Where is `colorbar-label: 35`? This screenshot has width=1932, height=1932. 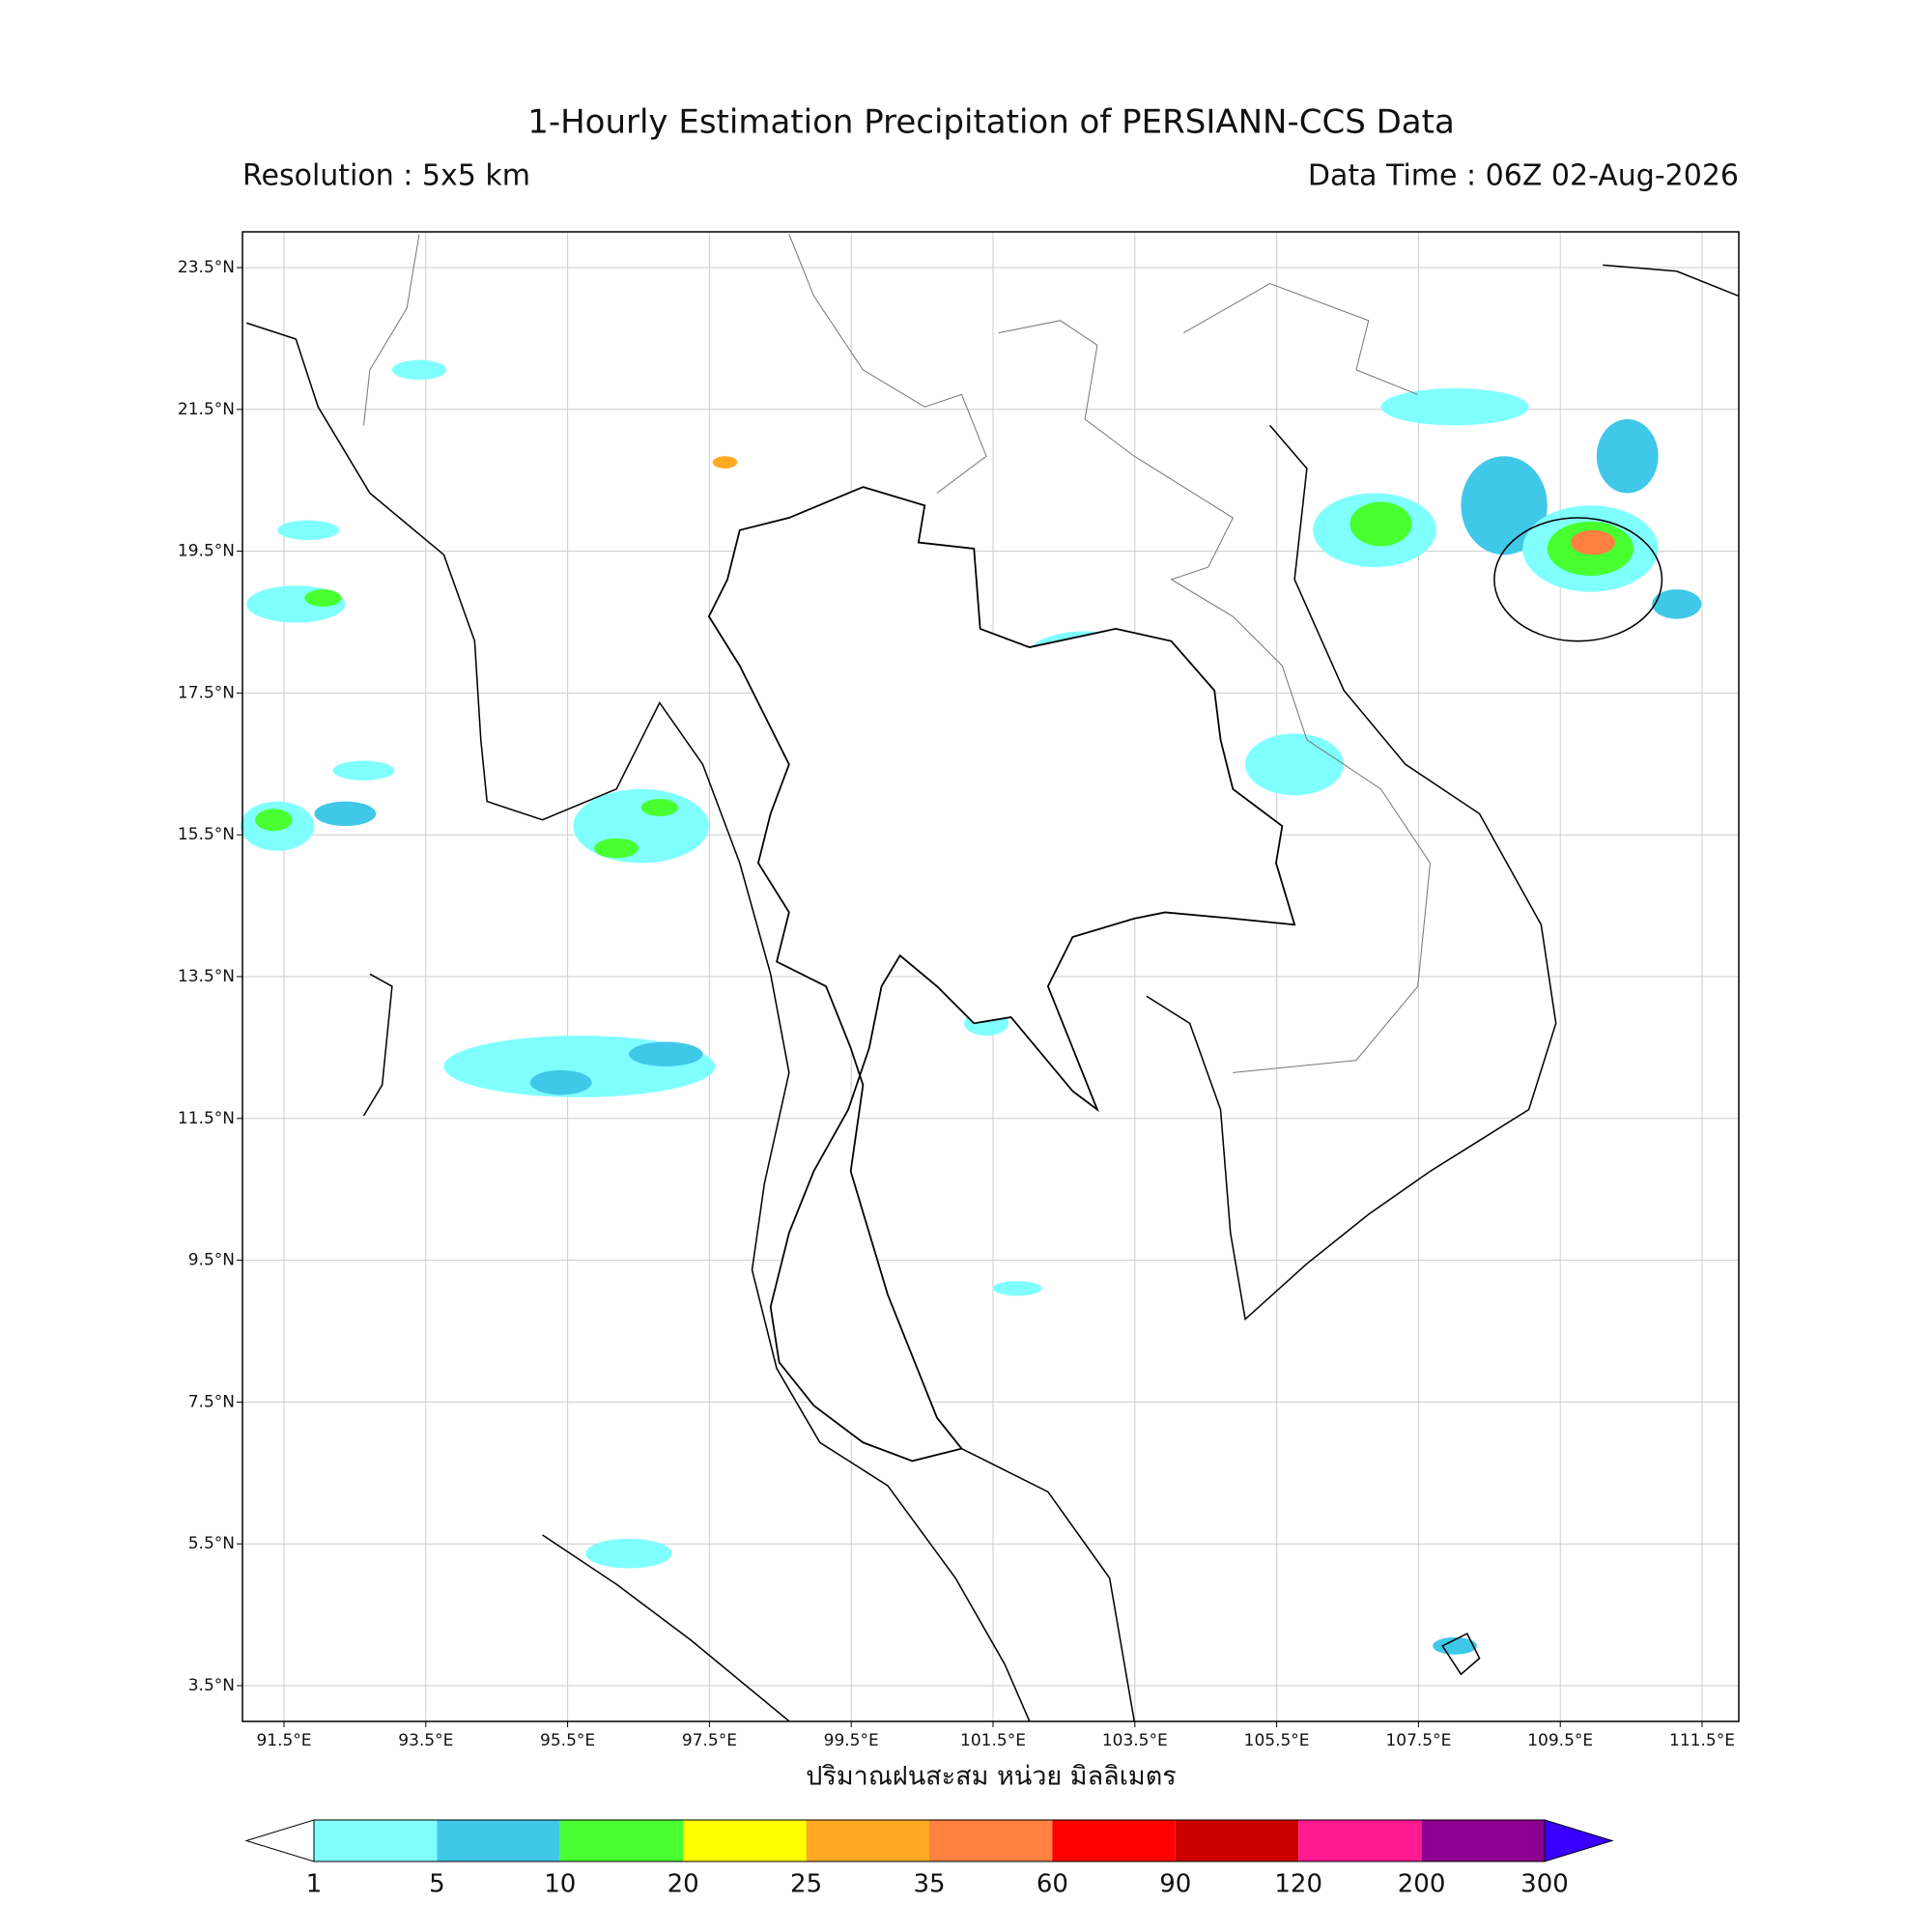 colorbar-label: 35 is located at coordinates (929, 1884).